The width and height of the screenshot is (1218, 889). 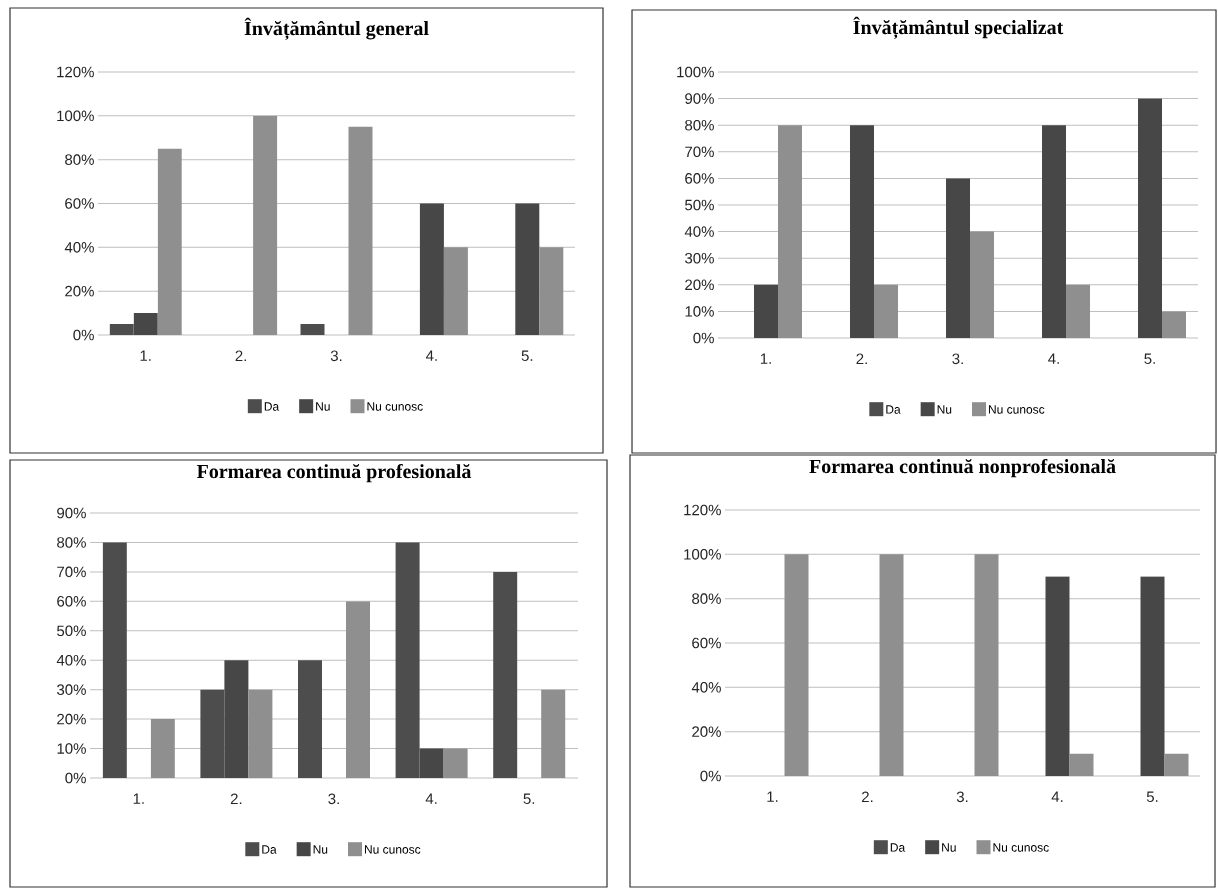 What do you see at coordinates (962, 468) in the screenshot?
I see `chart-title: Formarea continuă nonprofesională` at bounding box center [962, 468].